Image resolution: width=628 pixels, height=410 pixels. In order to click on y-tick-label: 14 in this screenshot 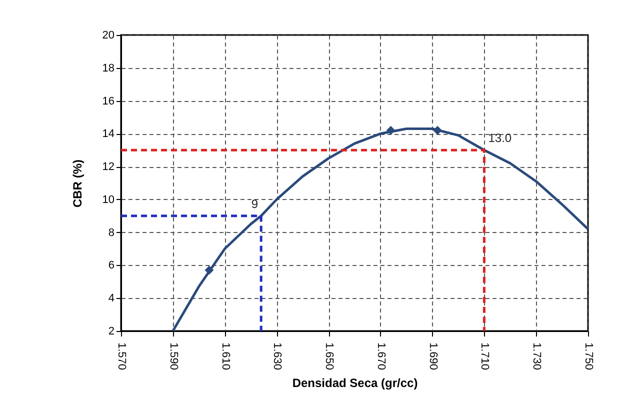, I will do `click(108, 134)`.